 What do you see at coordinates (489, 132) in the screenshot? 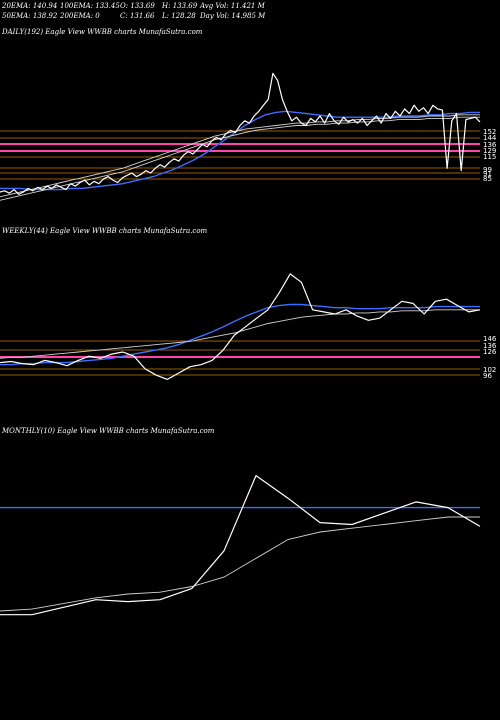
I see `level-label: 152` at bounding box center [489, 132].